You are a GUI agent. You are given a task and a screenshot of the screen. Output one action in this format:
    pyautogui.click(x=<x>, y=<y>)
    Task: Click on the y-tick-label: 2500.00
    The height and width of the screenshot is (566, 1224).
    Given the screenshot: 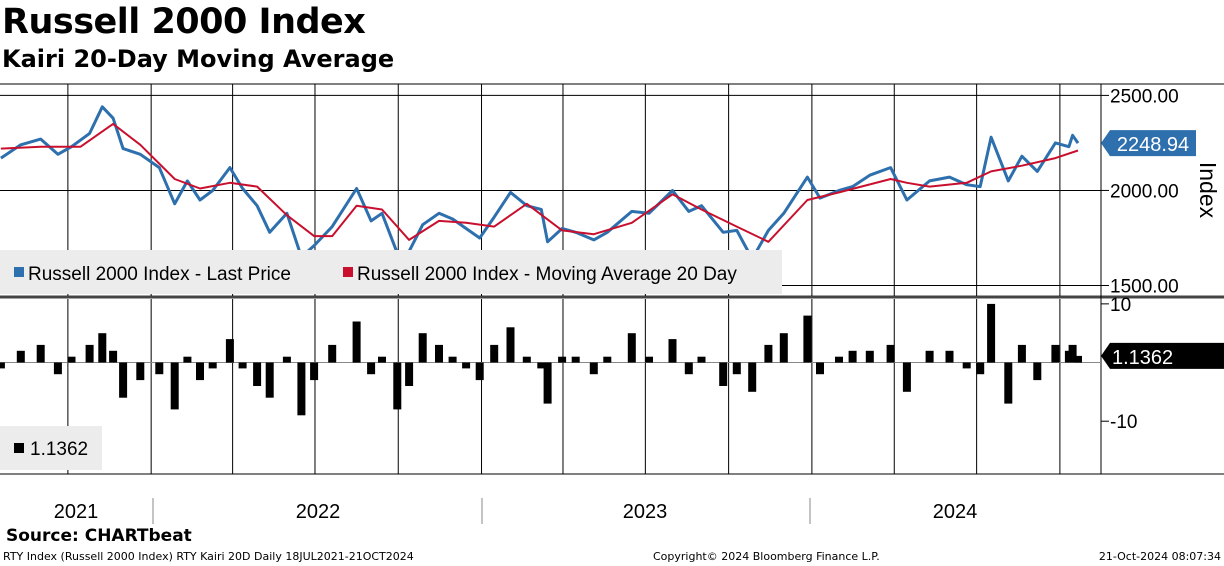 What is the action you would take?
    pyautogui.click(x=1144, y=96)
    